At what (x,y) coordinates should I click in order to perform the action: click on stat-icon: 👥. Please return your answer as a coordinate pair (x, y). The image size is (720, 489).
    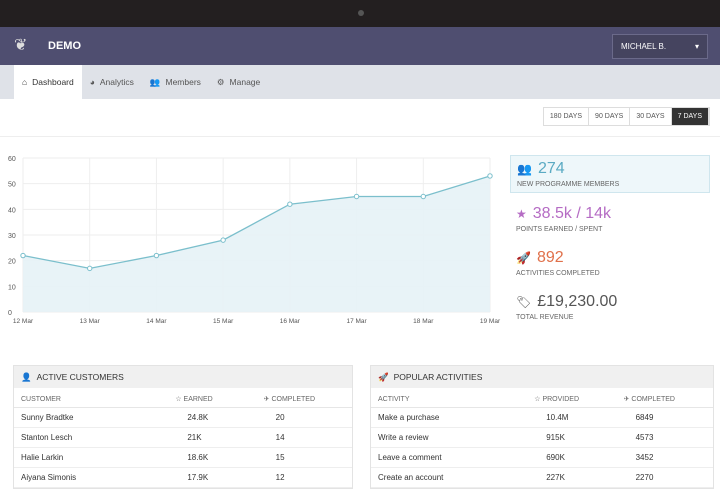
    Looking at the image, I should click on (524, 169).